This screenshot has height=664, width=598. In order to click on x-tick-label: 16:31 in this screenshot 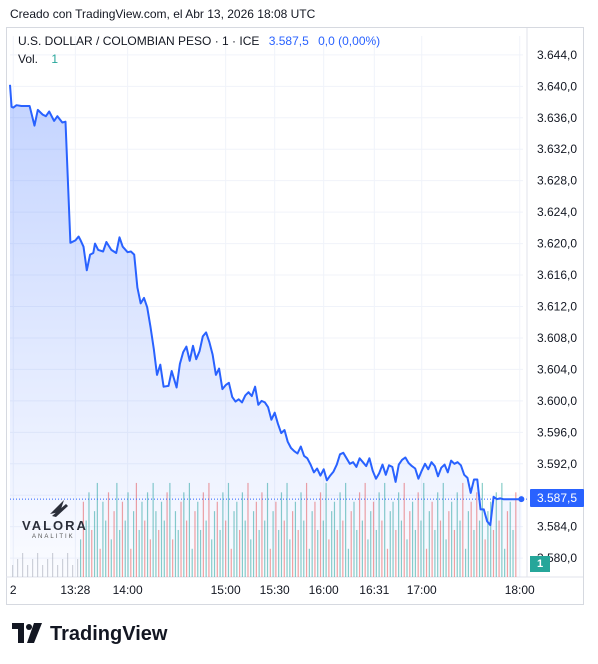, I will do `click(374, 590)`.